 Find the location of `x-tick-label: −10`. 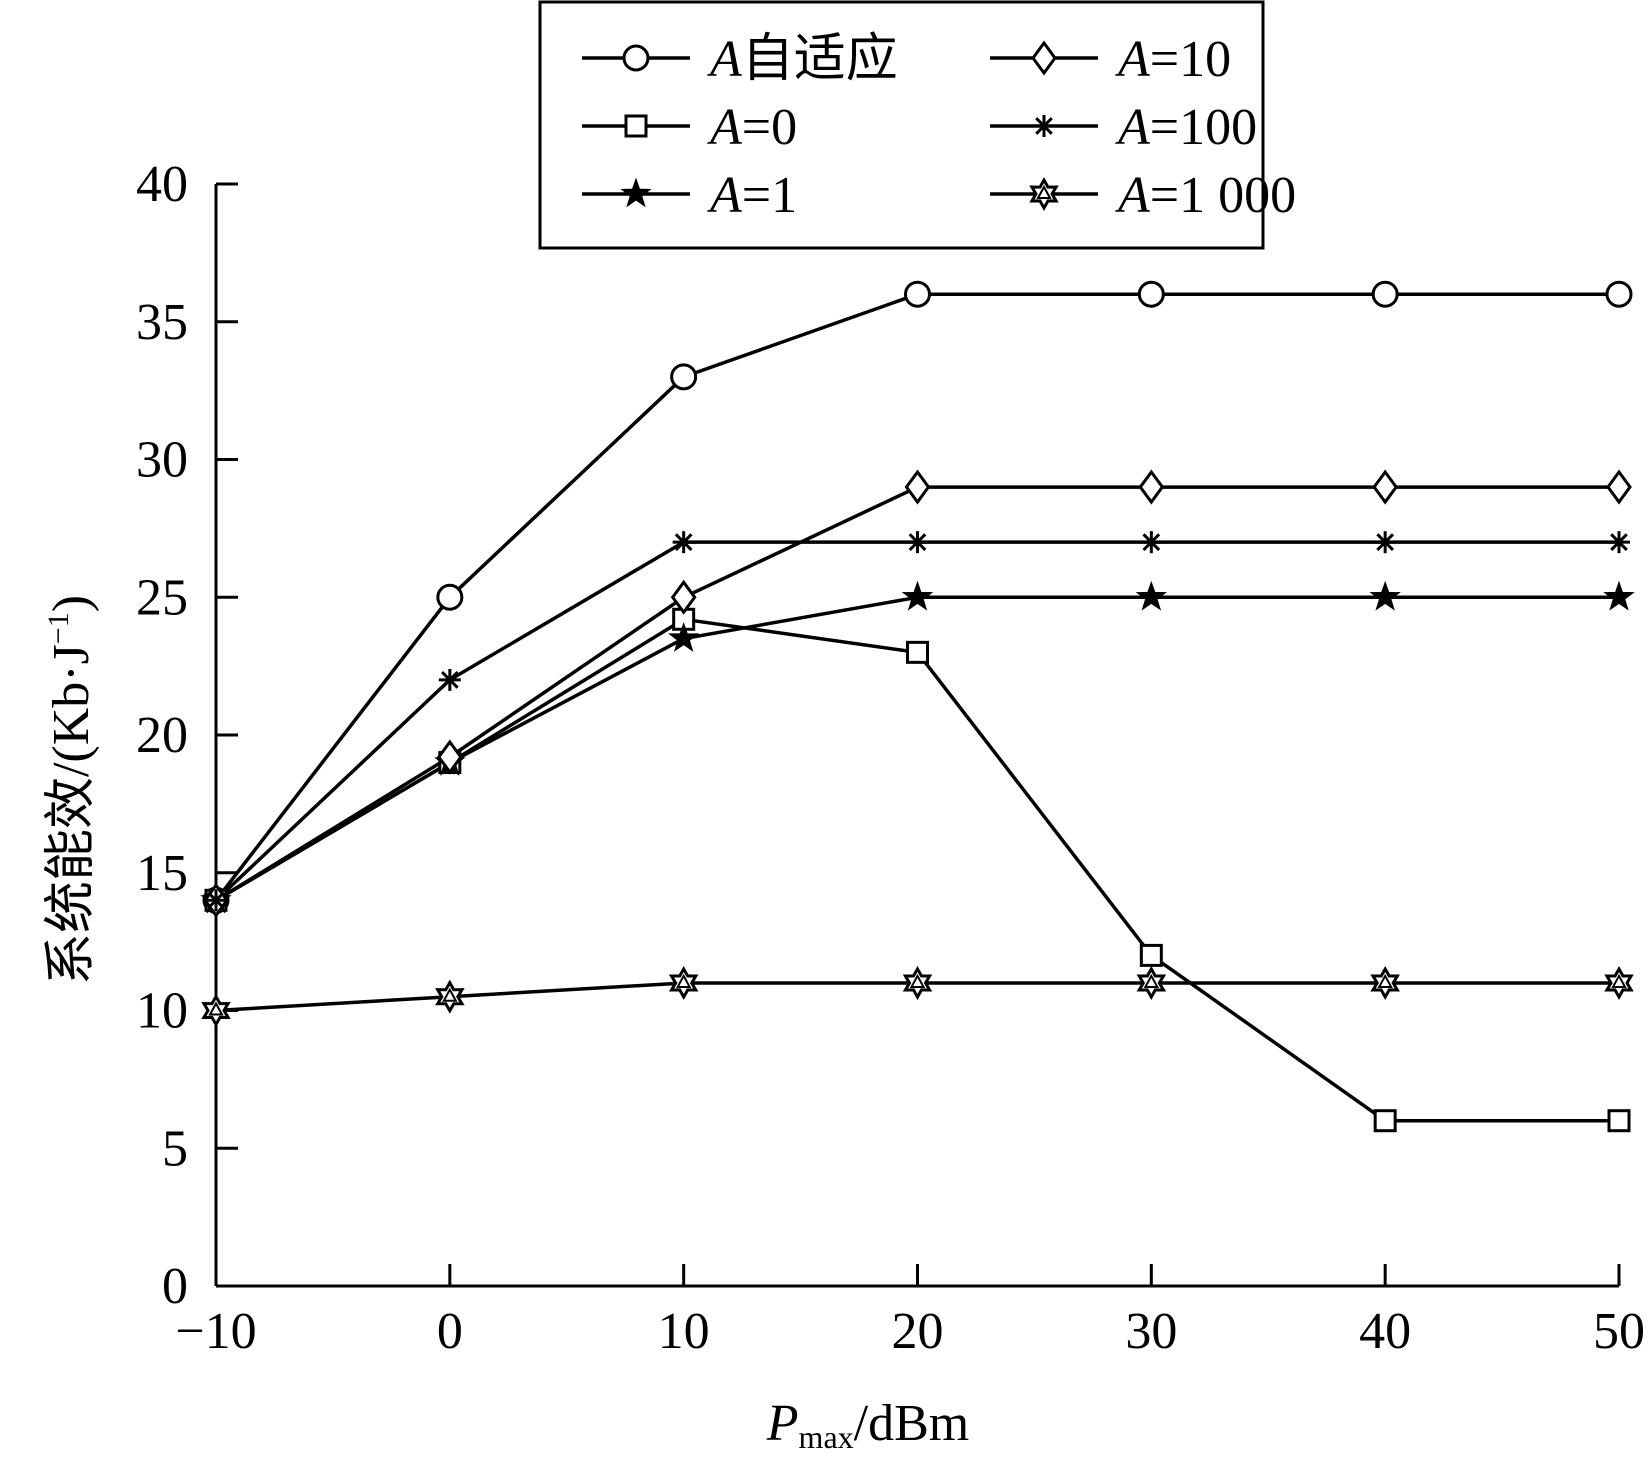

x-tick-label: −10 is located at coordinates (215, 1331).